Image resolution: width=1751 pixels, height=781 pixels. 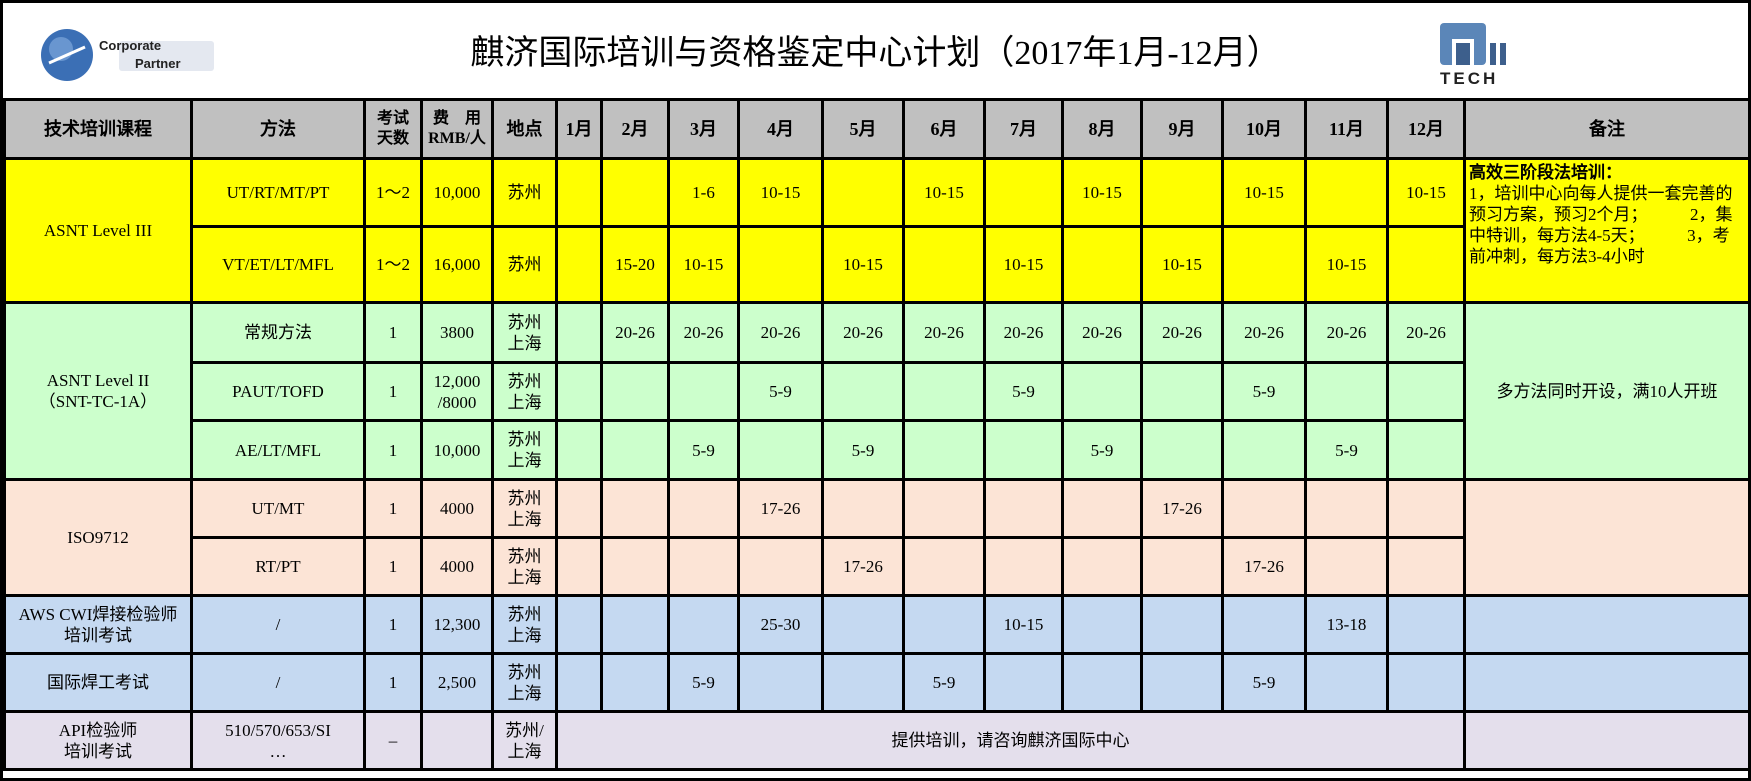 What do you see at coordinates (278, 508) in the screenshot?
I see `method: UT/MT` at bounding box center [278, 508].